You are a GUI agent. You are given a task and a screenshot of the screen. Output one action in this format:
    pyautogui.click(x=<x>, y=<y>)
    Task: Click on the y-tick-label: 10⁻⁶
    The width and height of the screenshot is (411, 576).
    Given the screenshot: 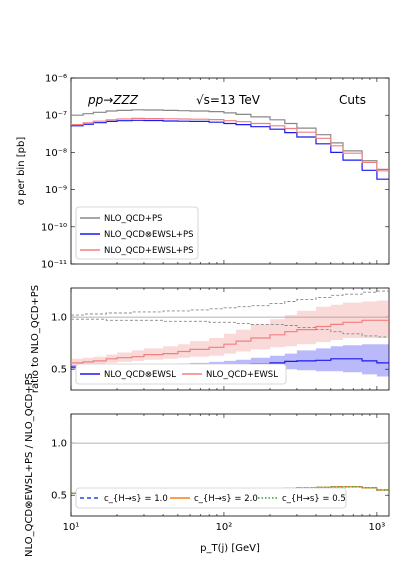 What is the action you would take?
    pyautogui.click(x=56, y=79)
    